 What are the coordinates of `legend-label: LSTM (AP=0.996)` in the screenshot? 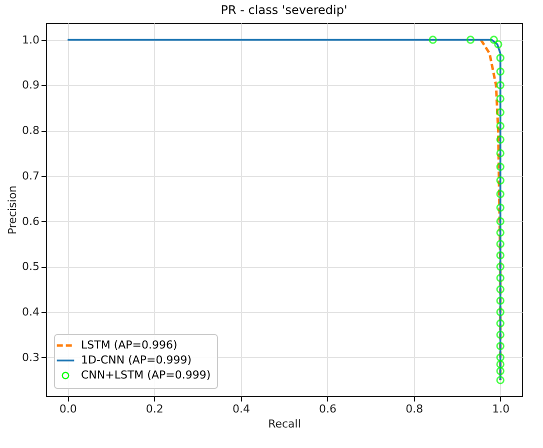 It's located at (129, 345).